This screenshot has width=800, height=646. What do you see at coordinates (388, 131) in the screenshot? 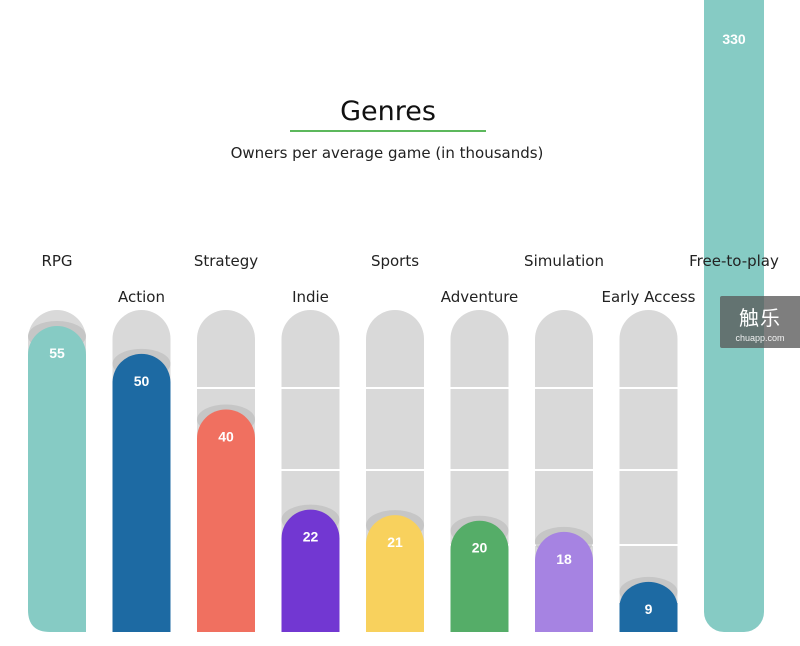
I see `title-underline` at bounding box center [388, 131].